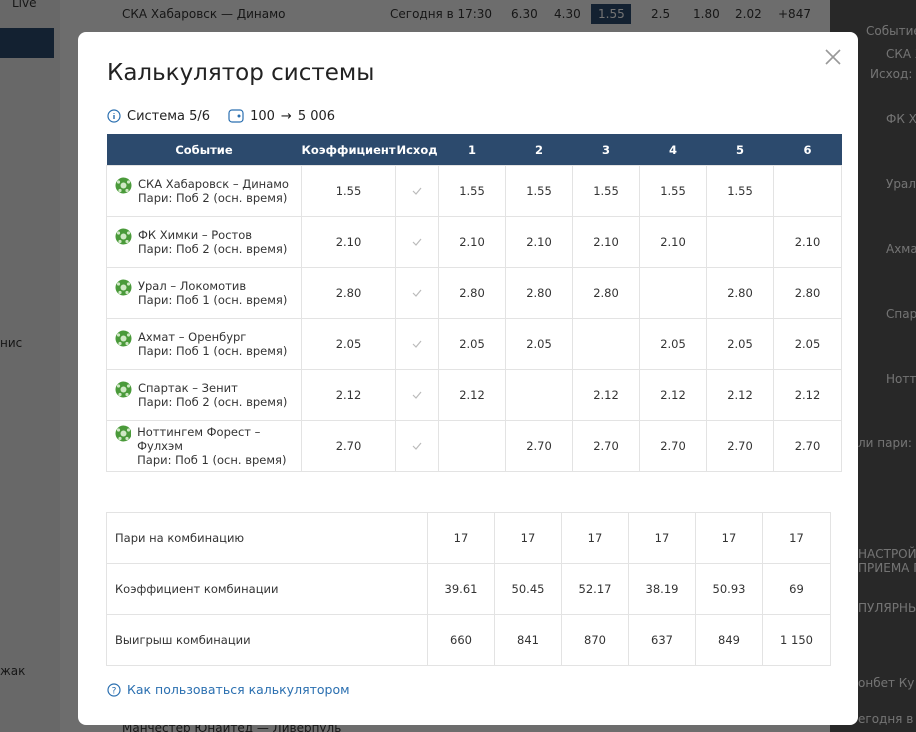 The width and height of the screenshot is (916, 732). I want to click on column-header: 3, so click(606, 150).